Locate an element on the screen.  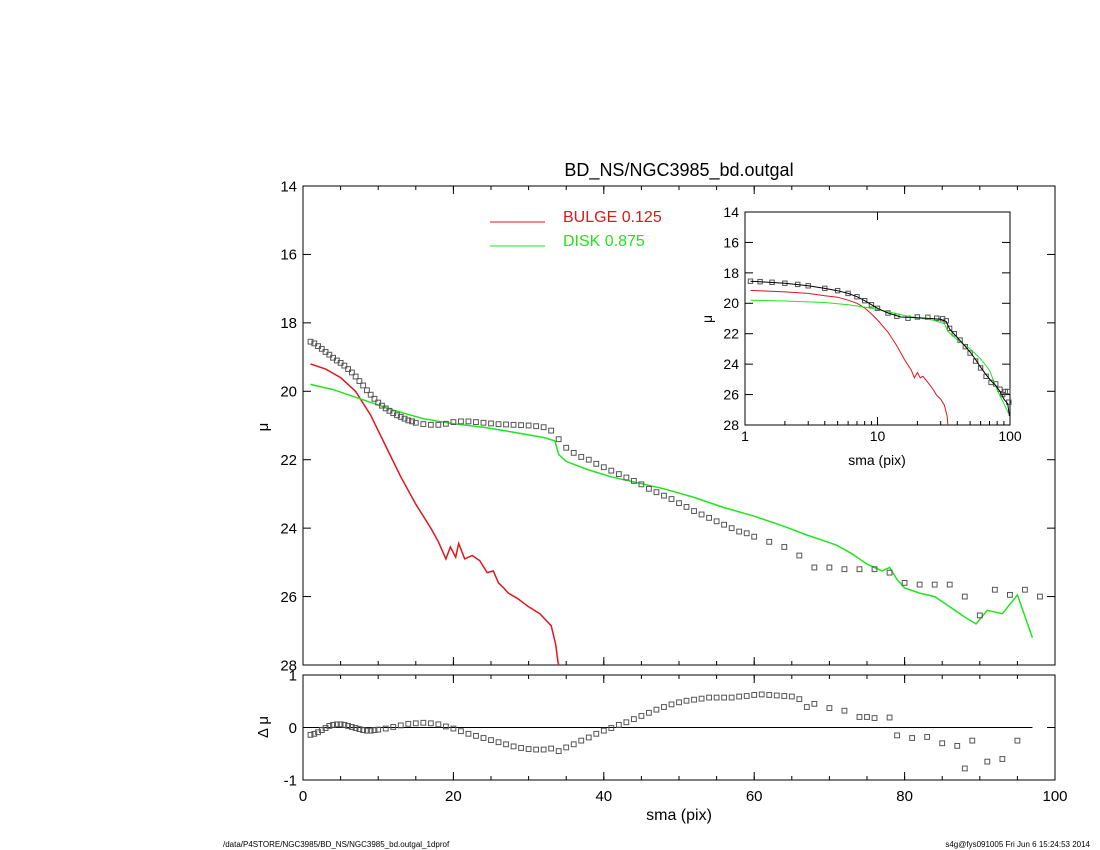
residual-x-tick-label: 60 is located at coordinates (754, 796).